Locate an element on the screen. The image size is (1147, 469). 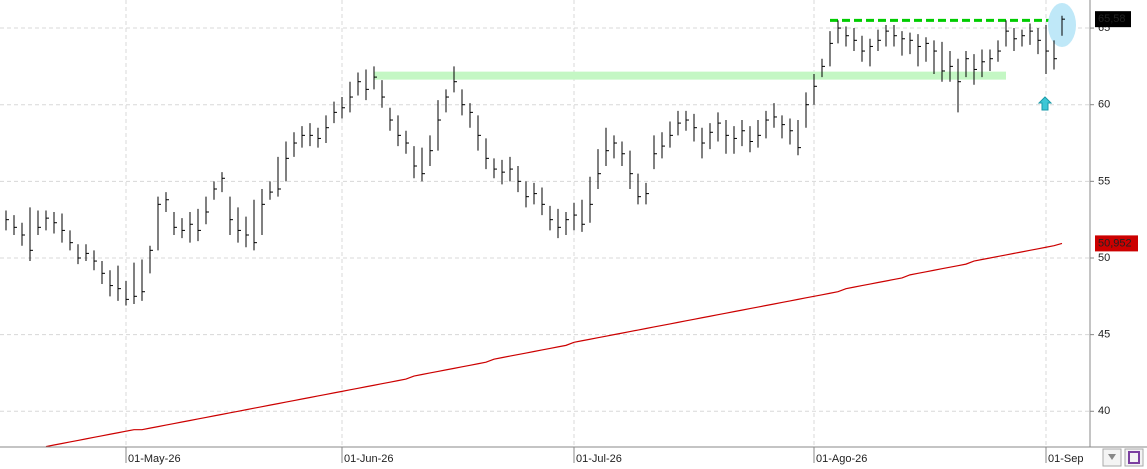
x-tick-label: 01-May-26 is located at coordinates (154, 459).